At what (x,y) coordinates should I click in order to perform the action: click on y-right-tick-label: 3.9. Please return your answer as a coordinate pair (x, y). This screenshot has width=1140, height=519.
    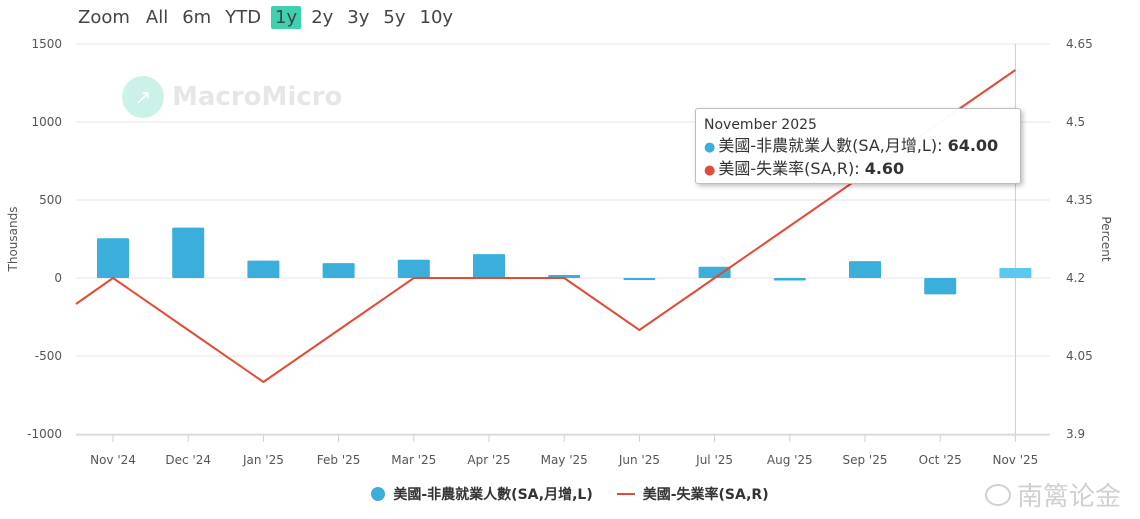
    Looking at the image, I should click on (1075, 434).